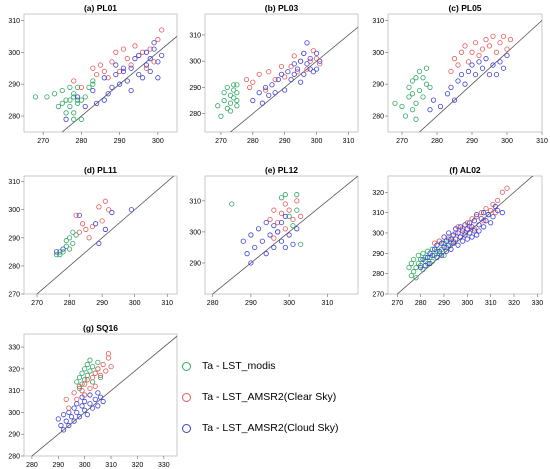 Image resolution: width=550 pixels, height=469 pixels. I want to click on y-tick-label: 280, so click(14, 457).